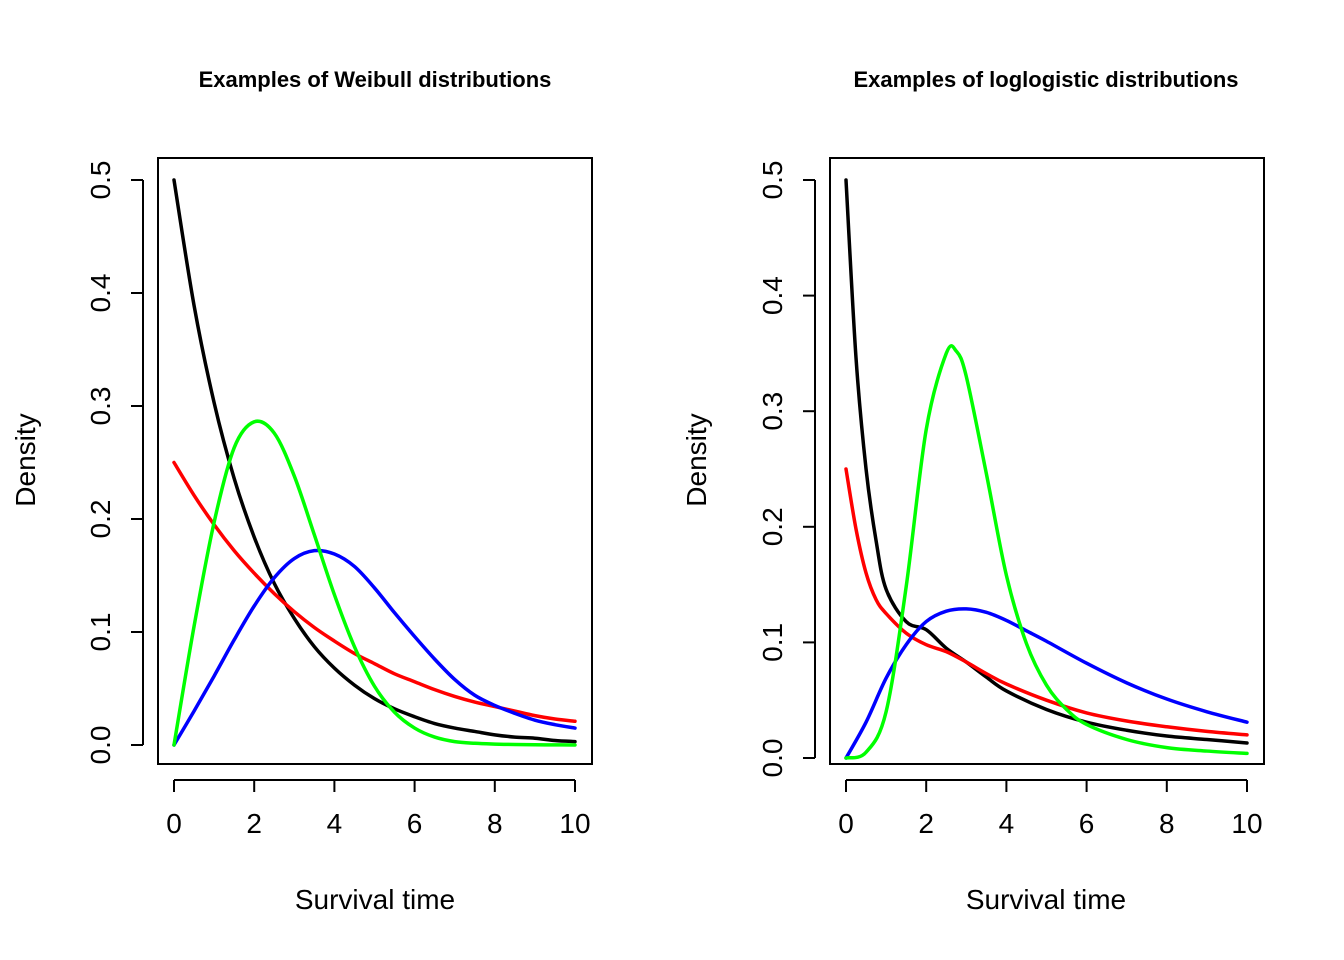 The height and width of the screenshot is (960, 1344). What do you see at coordinates (696, 459) in the screenshot?
I see `loglogistic-y-axis-label: Density` at bounding box center [696, 459].